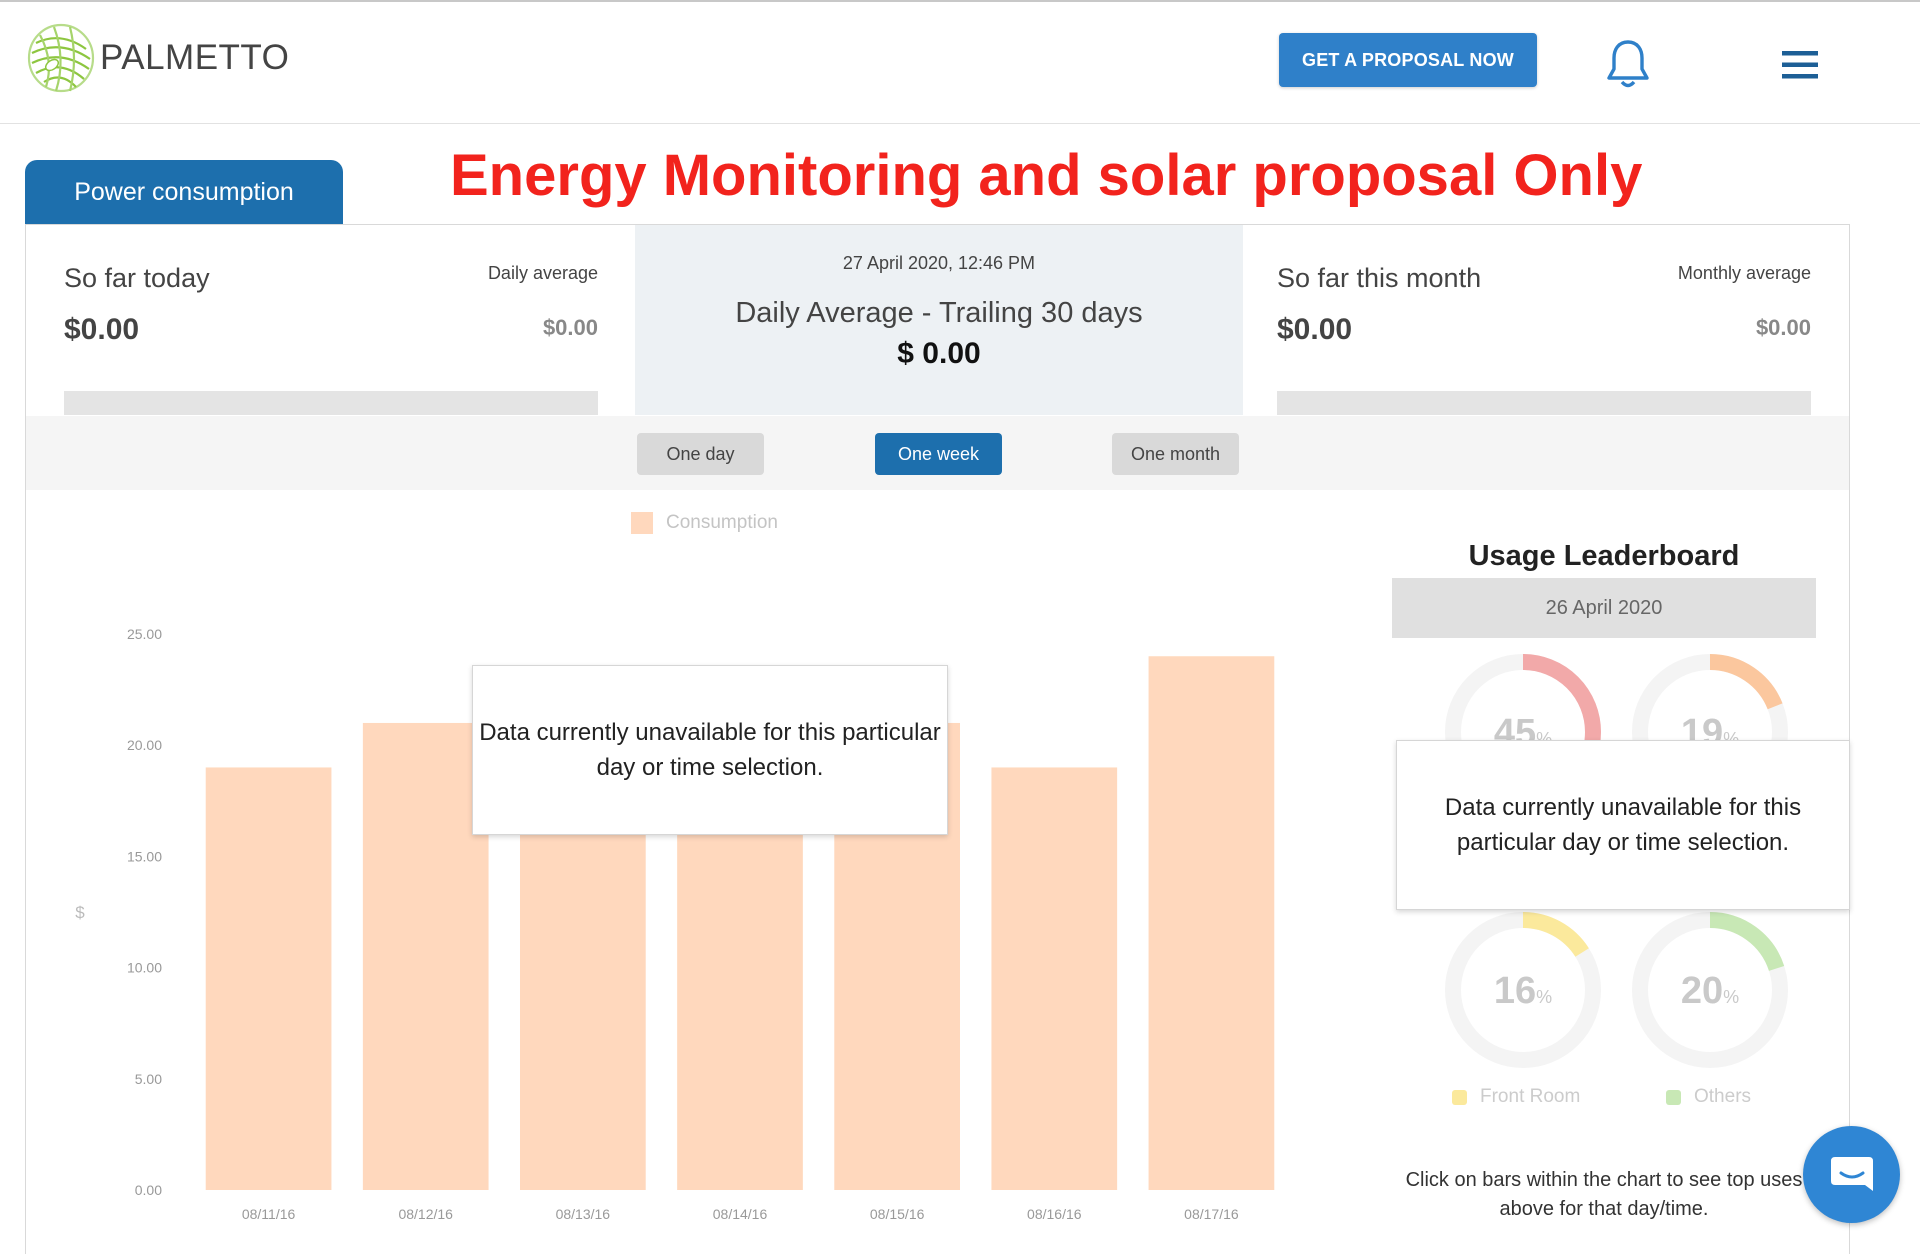 The height and width of the screenshot is (1254, 1920). Describe the element at coordinates (1628, 64) in the screenshot. I see `bell-icon` at that location.